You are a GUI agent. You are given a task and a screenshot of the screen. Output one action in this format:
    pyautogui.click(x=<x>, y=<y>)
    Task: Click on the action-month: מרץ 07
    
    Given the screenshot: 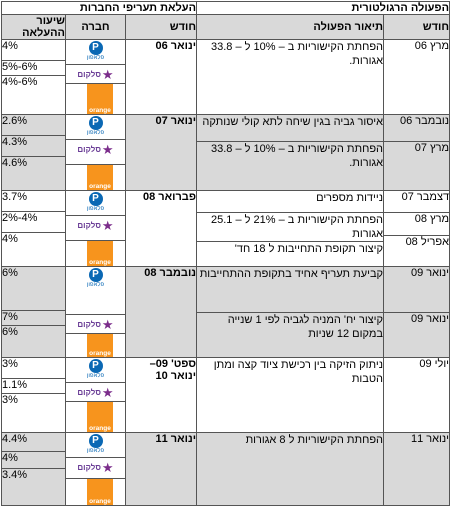 What is the action you would take?
    pyautogui.click(x=417, y=162)
    